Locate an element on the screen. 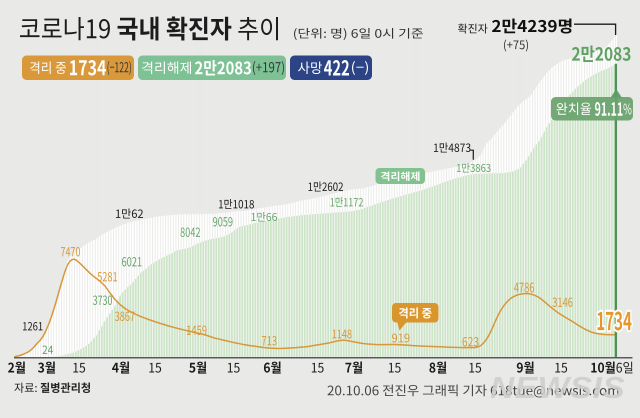  svg-text: NEWSIS is located at coordinates (557, 387).